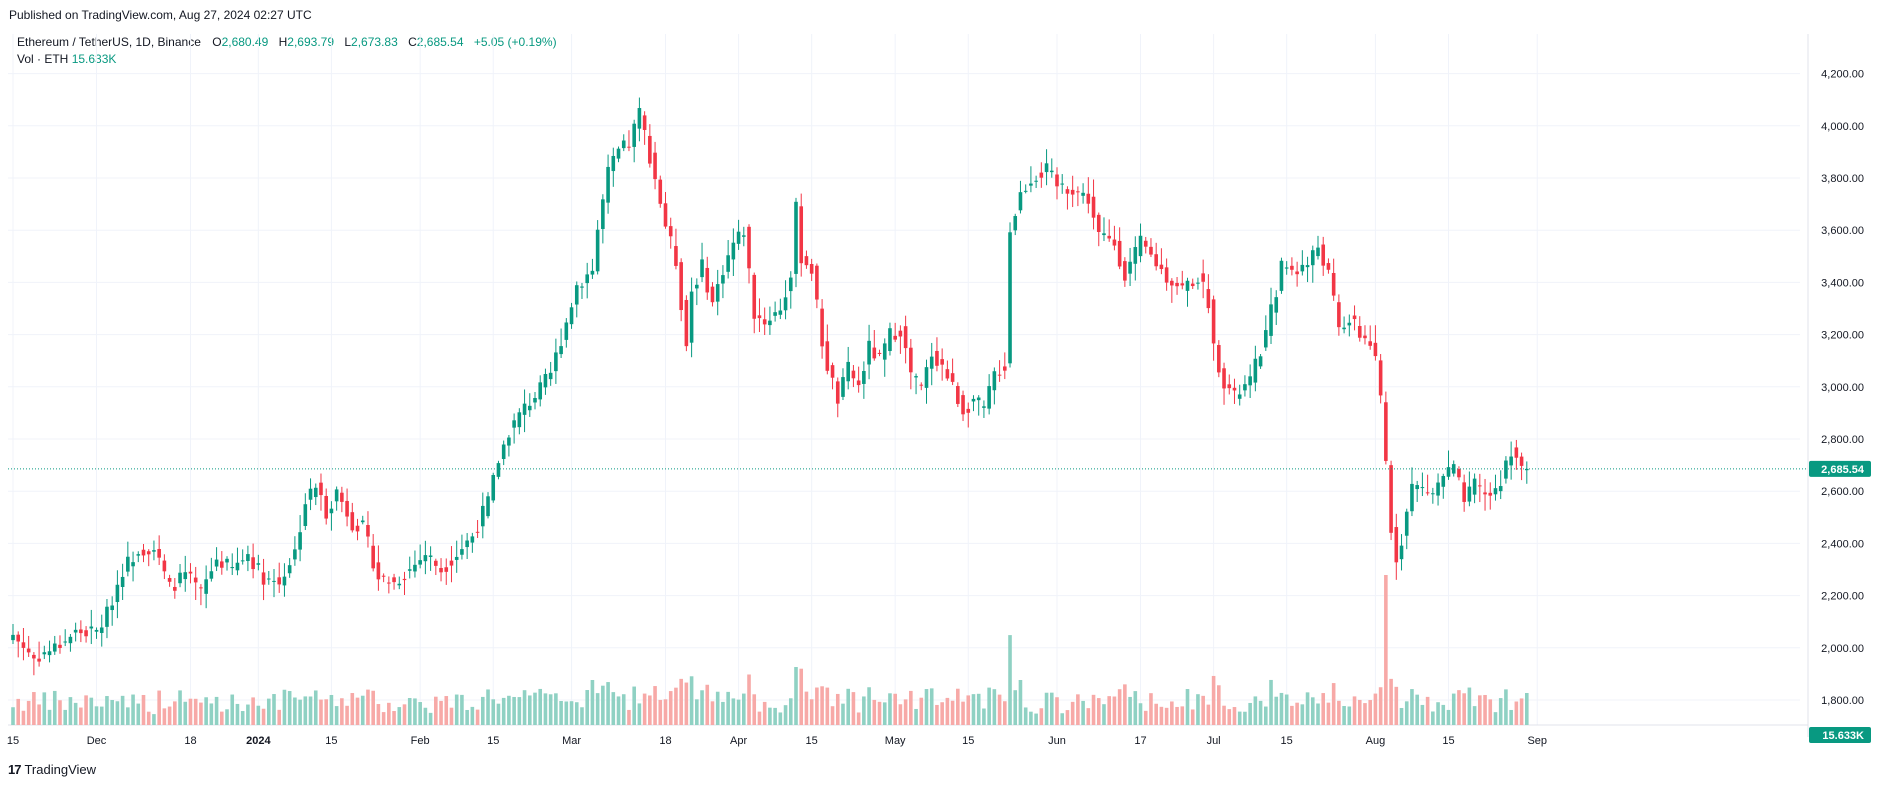  What do you see at coordinates (665, 741) in the screenshot?
I see `time-tick-label: 18` at bounding box center [665, 741].